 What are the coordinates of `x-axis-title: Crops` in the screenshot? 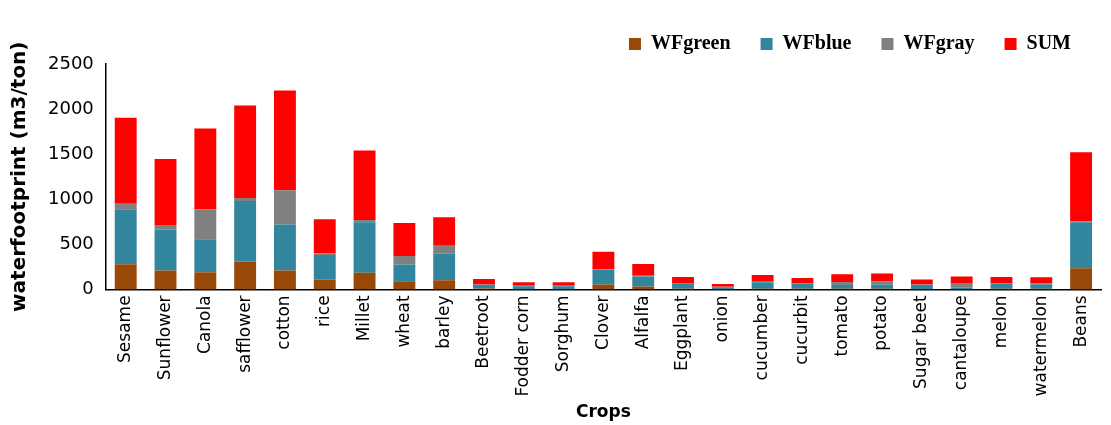 It's located at (603, 411).